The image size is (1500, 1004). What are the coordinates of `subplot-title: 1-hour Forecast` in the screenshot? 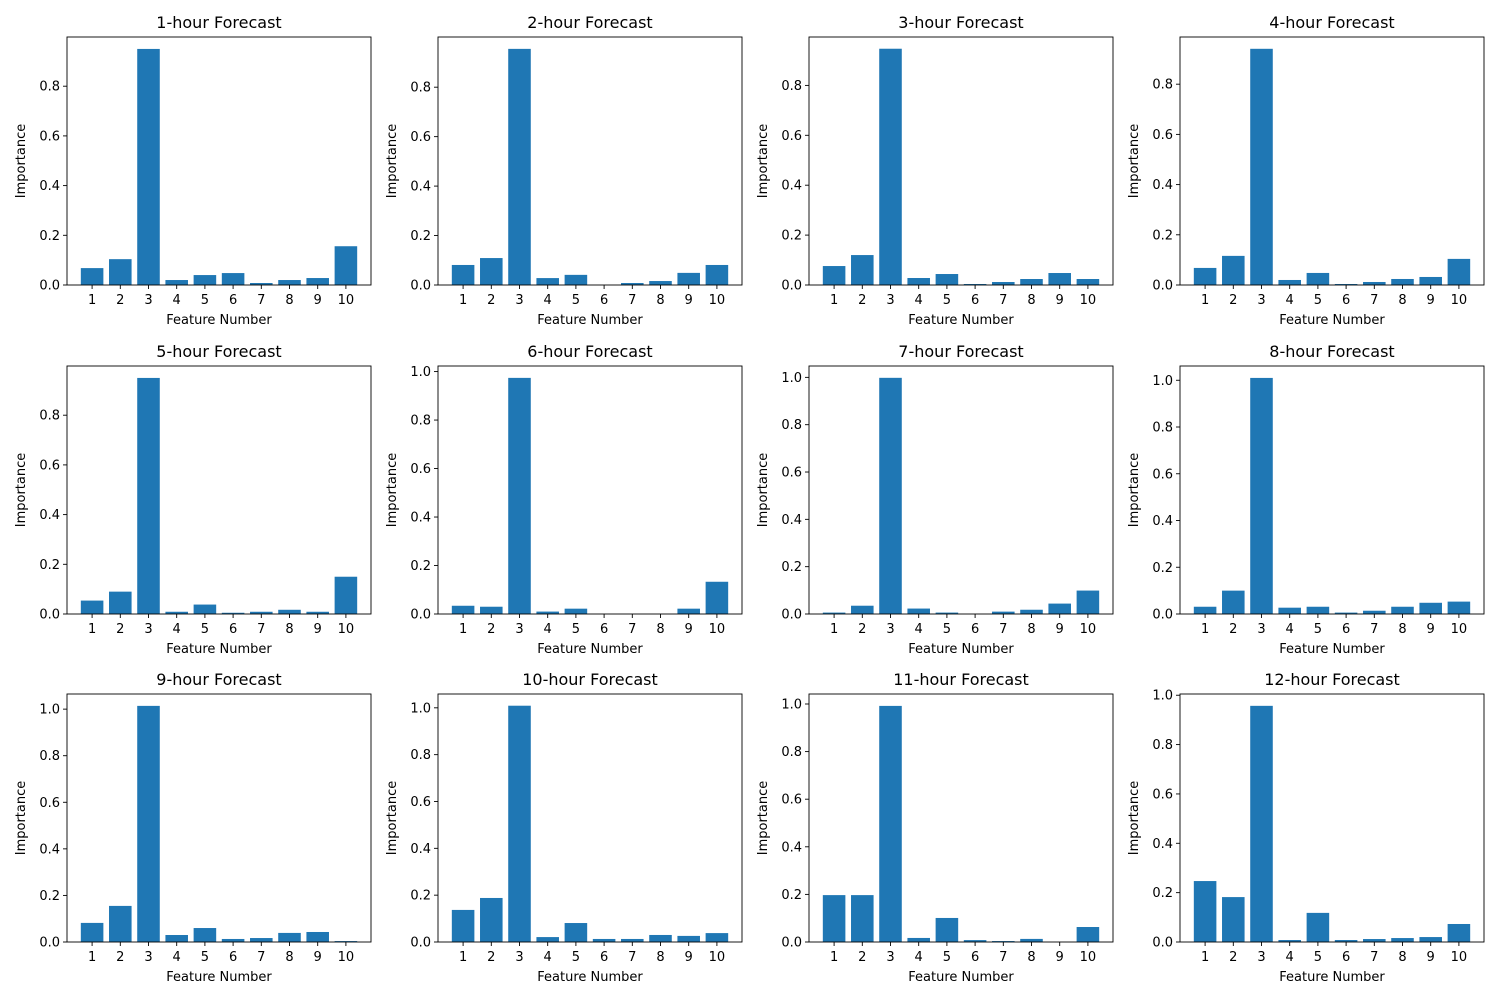 It's located at (218, 22).